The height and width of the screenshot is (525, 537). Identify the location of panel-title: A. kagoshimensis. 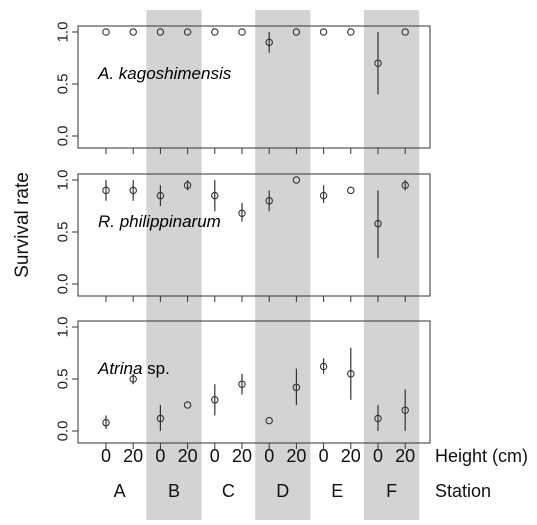
(164, 73).